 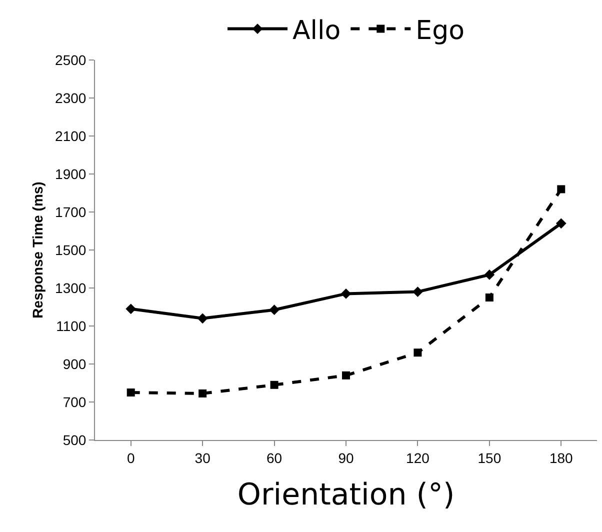 What do you see at coordinates (70, 60) in the screenshot?
I see `y-tick-label: 2500` at bounding box center [70, 60].